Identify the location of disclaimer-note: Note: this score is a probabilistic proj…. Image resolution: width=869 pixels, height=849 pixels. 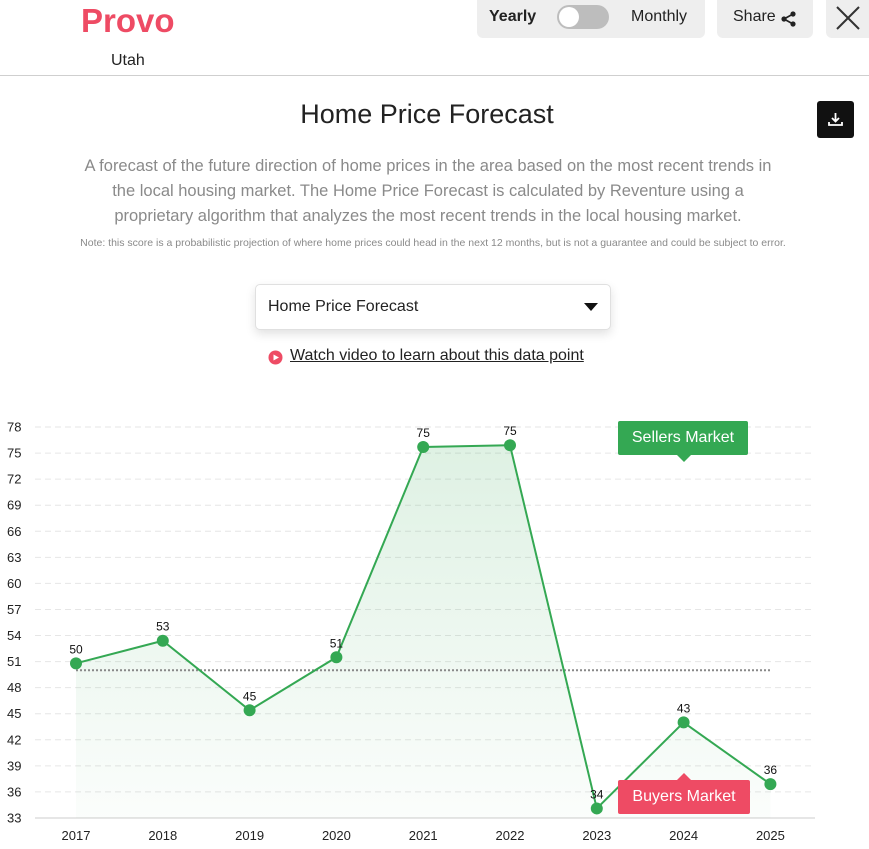
(433, 243).